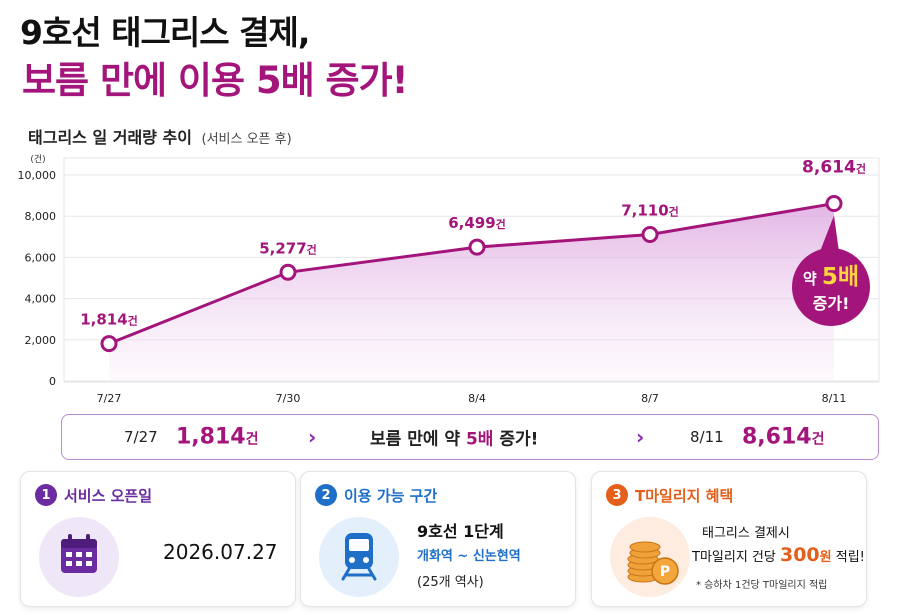  What do you see at coordinates (391, 495) in the screenshot?
I see `card-title: 이용 가능 구간` at bounding box center [391, 495].